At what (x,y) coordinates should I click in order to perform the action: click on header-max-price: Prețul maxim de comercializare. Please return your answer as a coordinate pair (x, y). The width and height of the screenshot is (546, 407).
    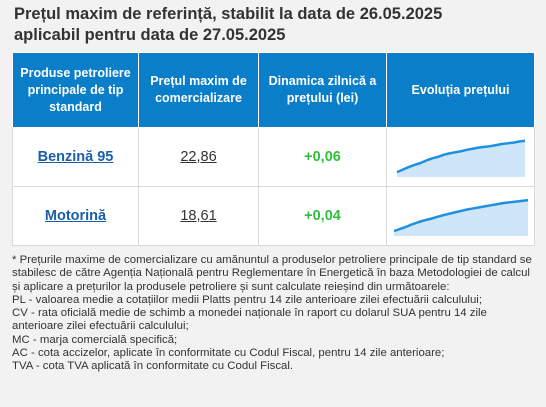
    Looking at the image, I should click on (198, 90).